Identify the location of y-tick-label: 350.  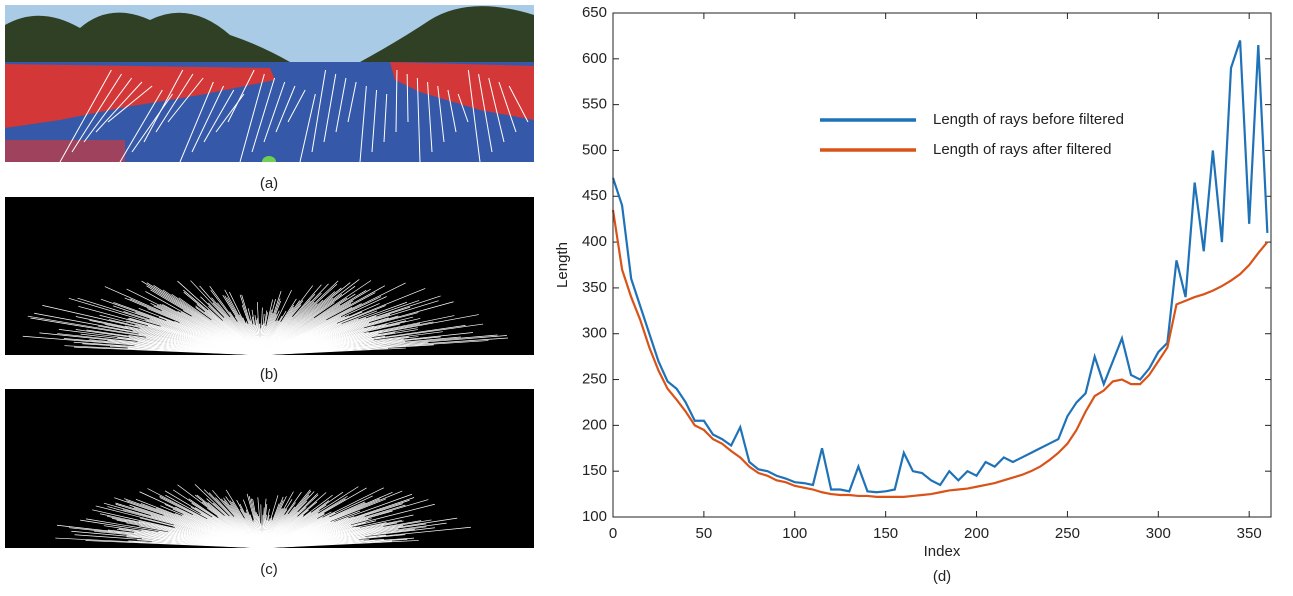
(594, 287).